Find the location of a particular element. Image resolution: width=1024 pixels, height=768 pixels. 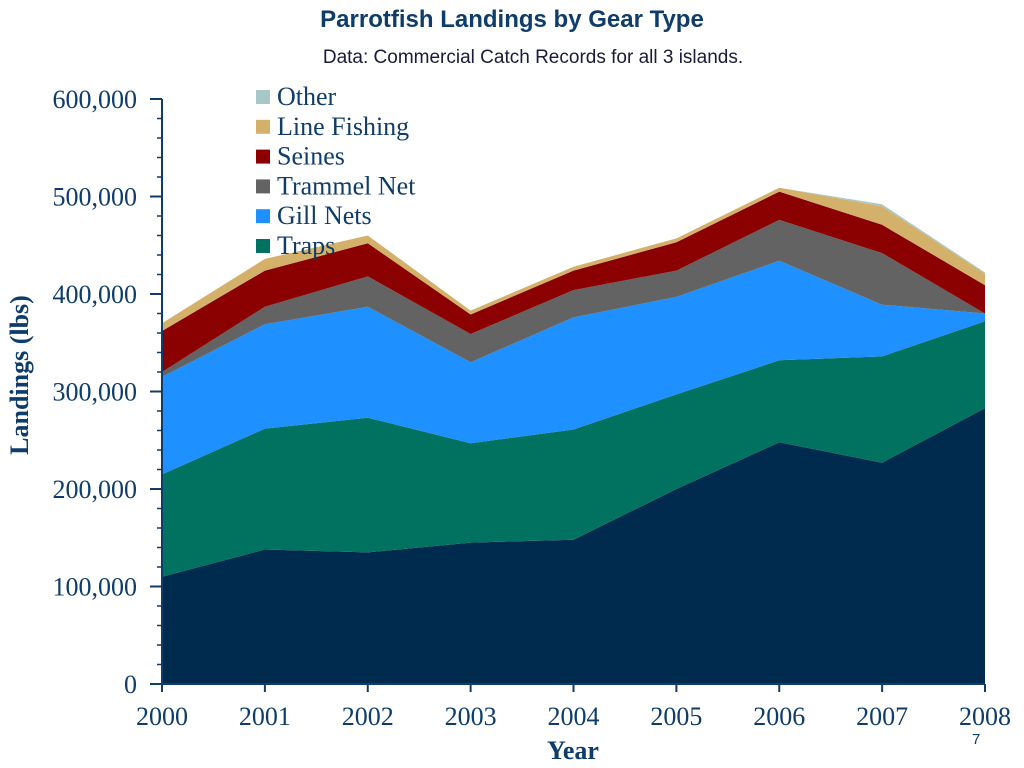

x-tick-label: 2001 is located at coordinates (265, 716).